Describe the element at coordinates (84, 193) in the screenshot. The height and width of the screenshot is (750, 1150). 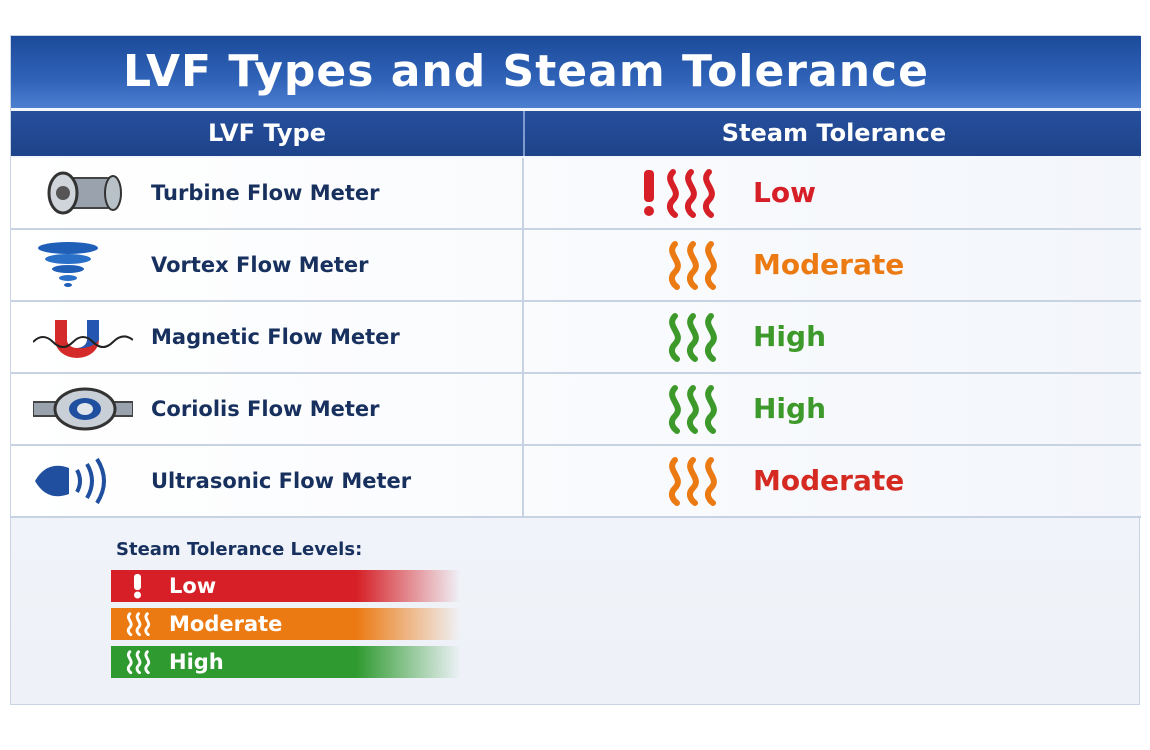
I see `turbine-icon` at that location.